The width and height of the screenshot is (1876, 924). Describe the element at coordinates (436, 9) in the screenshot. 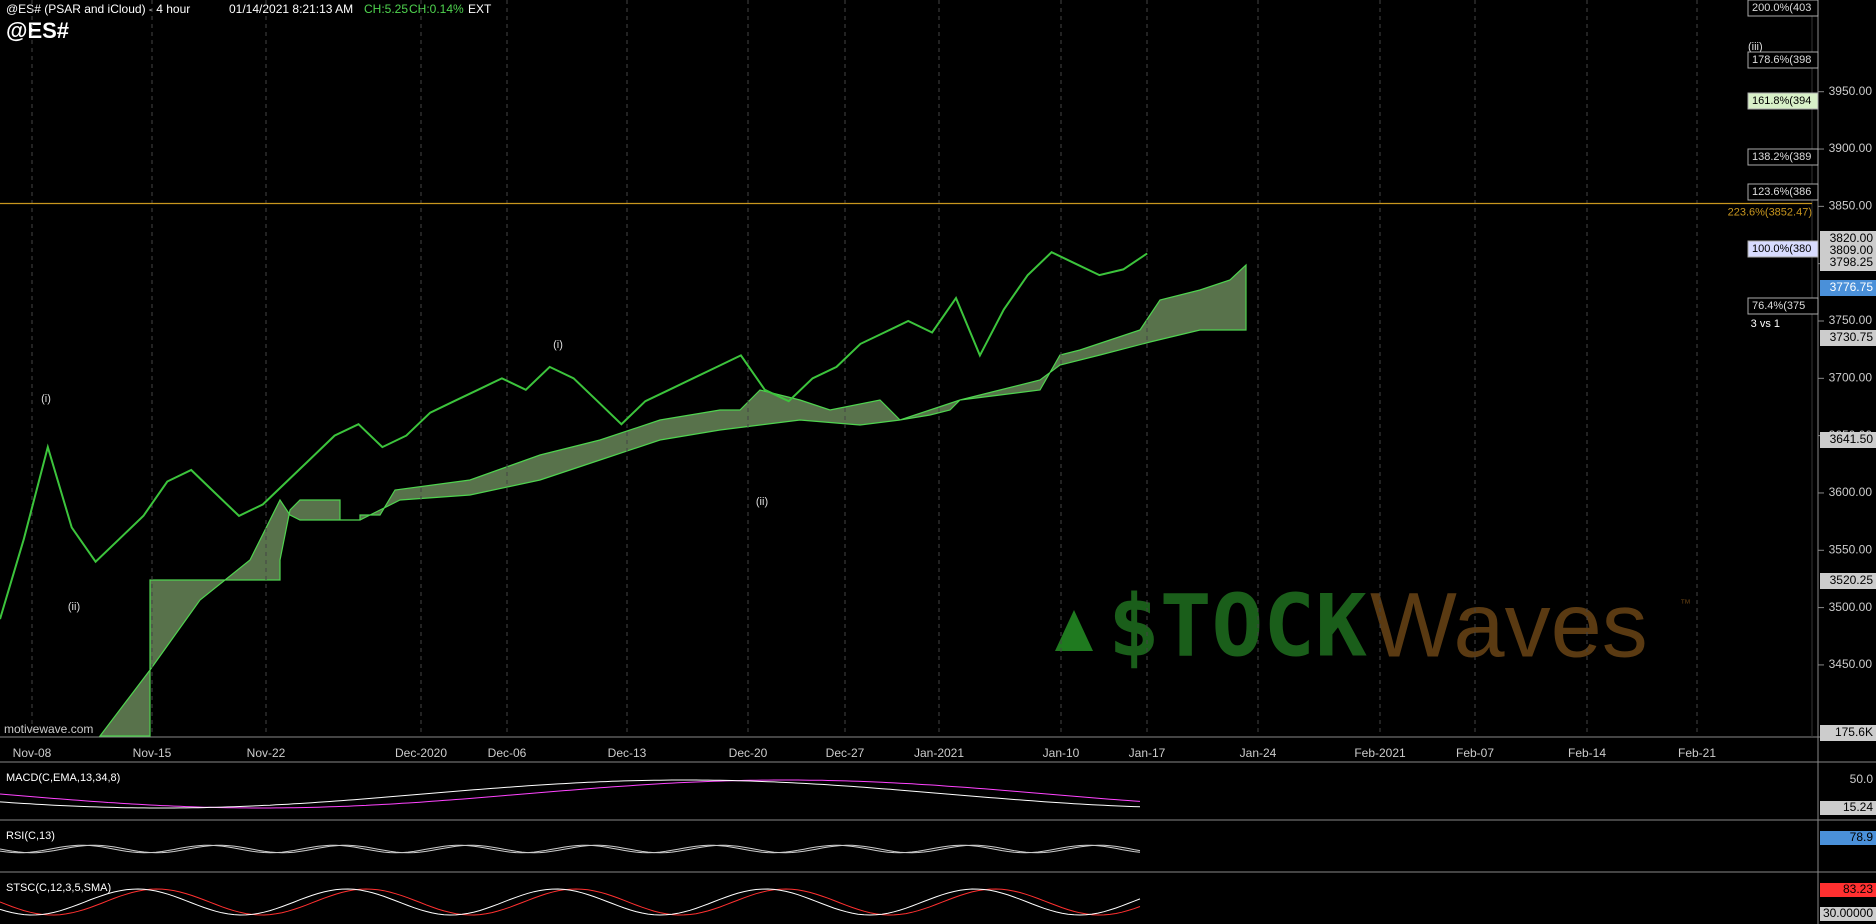

I see `change-pct: CH:0.14%` at that location.